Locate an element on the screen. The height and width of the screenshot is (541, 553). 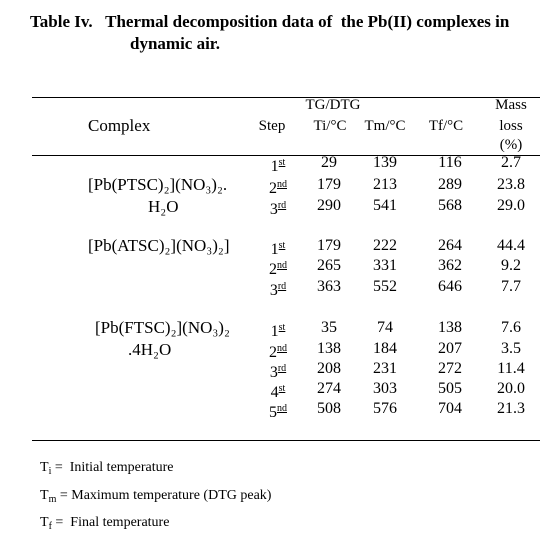
cell-tm: 331 is located at coordinates (385, 265).